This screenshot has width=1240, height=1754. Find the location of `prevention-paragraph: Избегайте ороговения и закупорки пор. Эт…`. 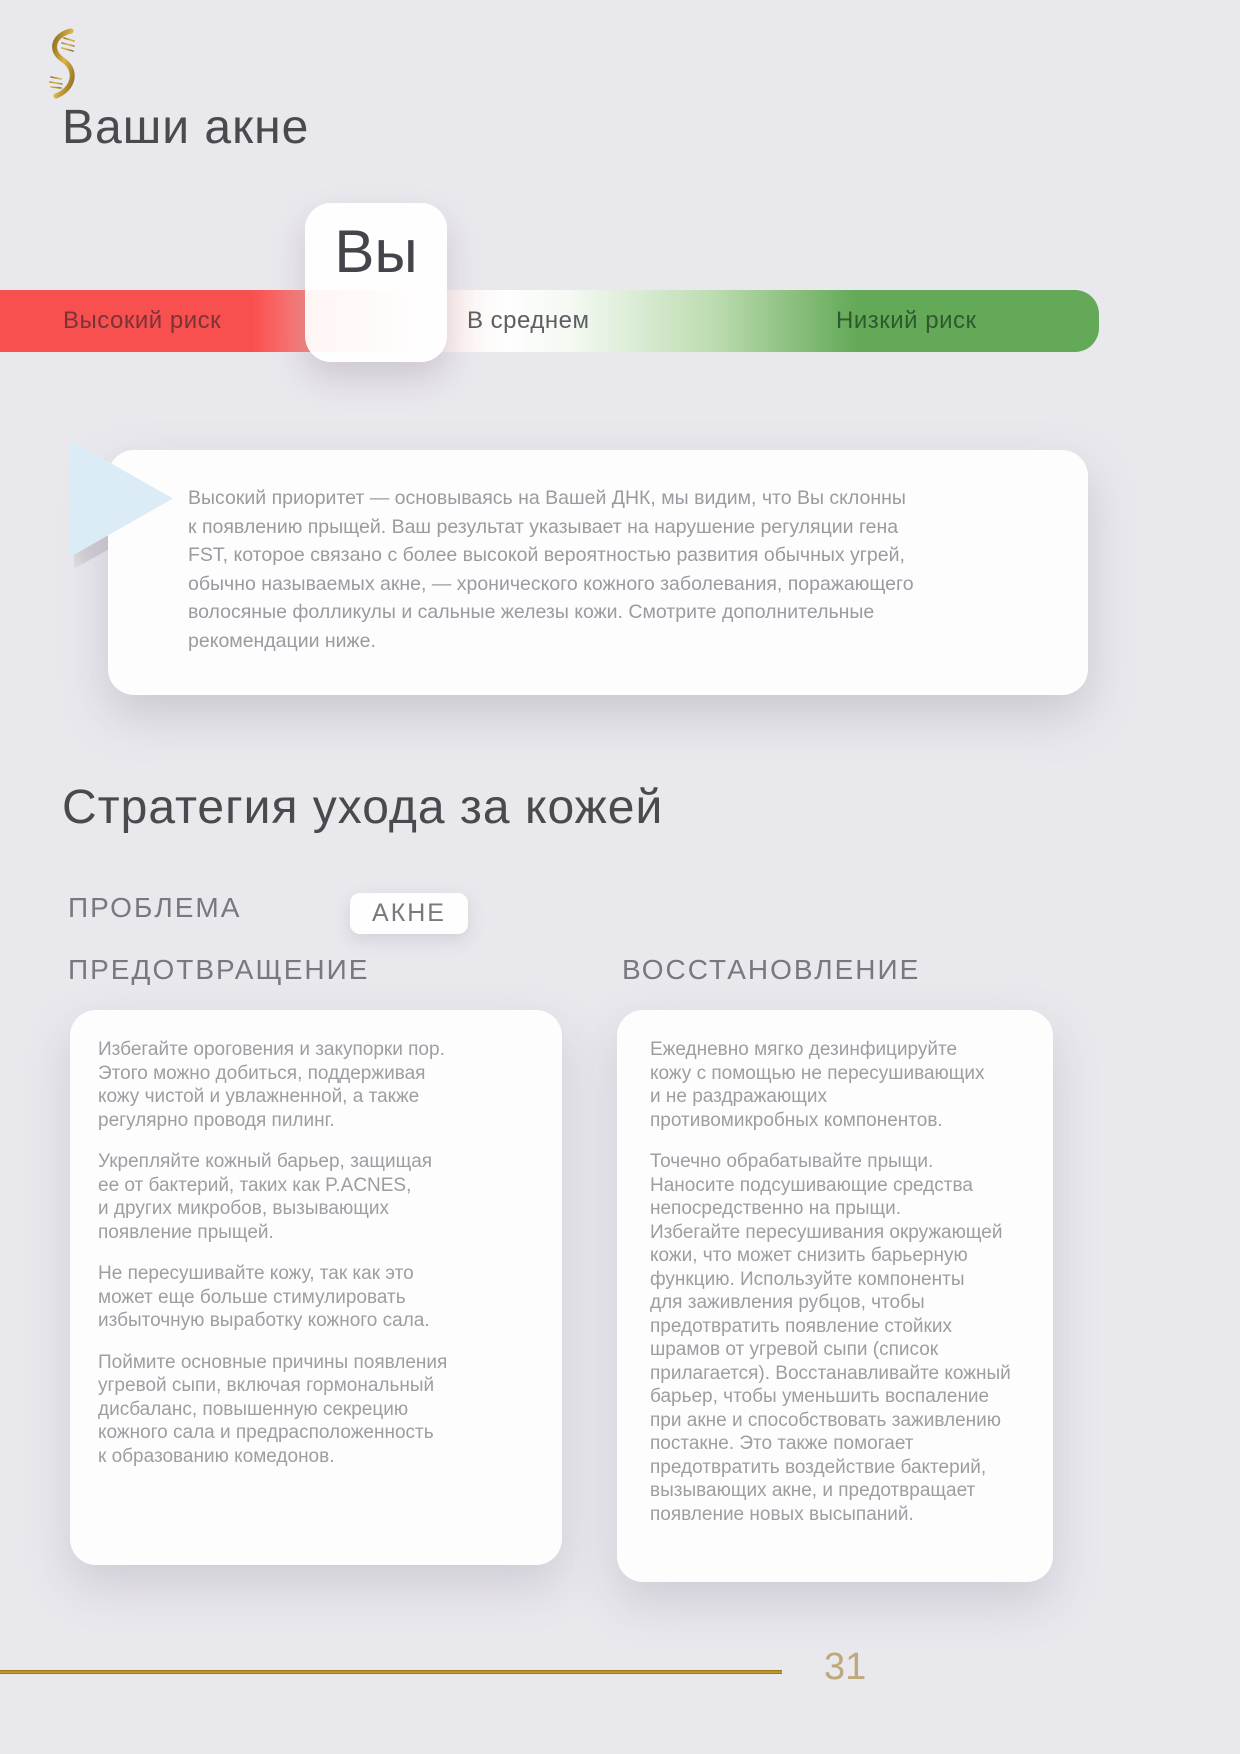

prevention-paragraph: Избегайте ороговения и закупорки пор. Эт… is located at coordinates (271, 1085).